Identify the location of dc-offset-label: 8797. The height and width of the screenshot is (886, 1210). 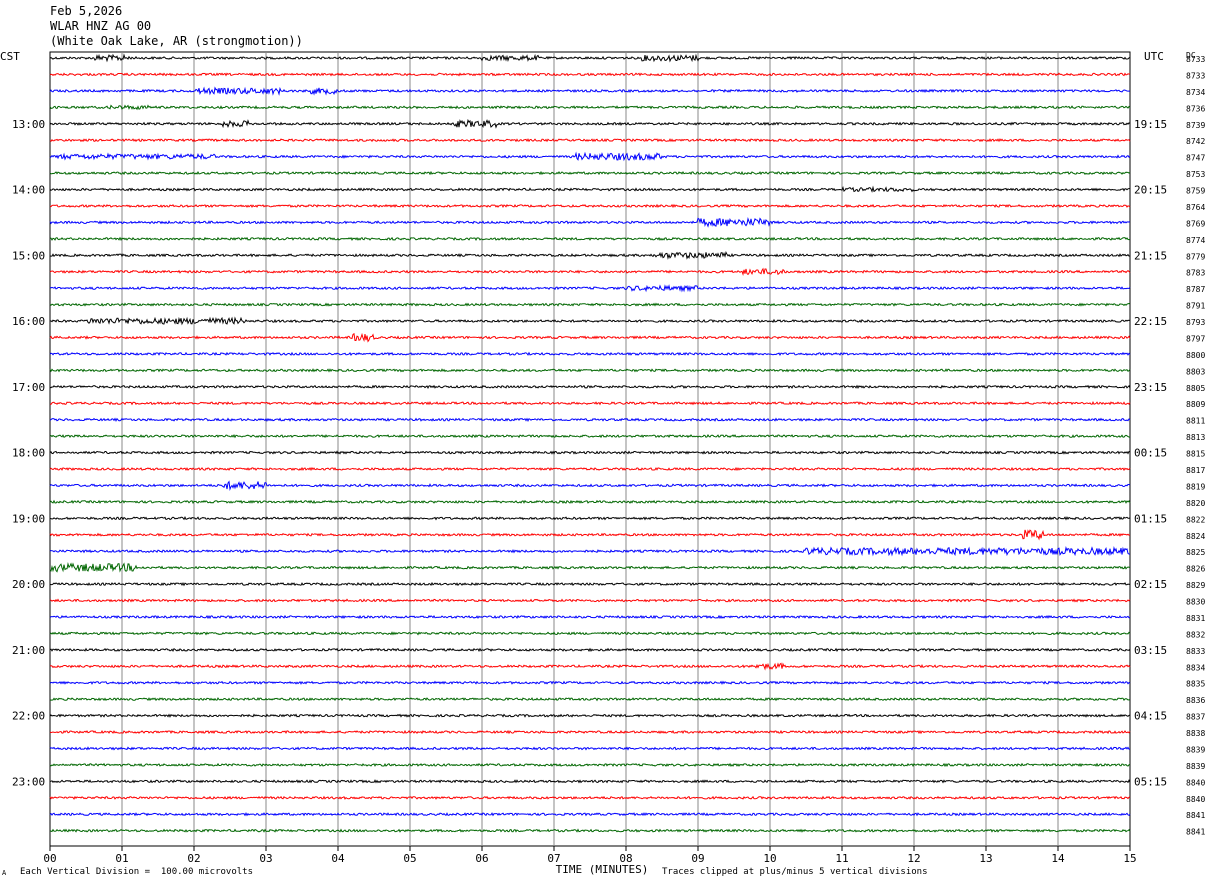
(1195, 338).